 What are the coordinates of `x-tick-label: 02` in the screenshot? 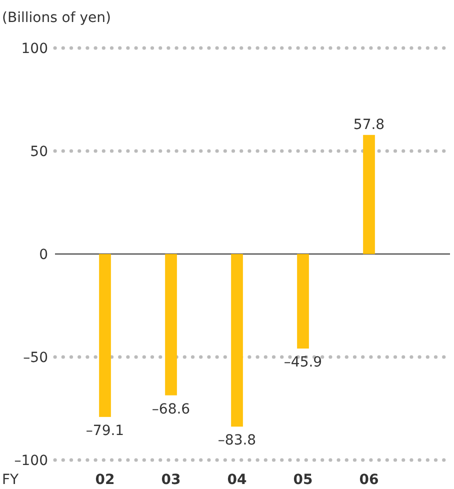 It's located at (105, 480).